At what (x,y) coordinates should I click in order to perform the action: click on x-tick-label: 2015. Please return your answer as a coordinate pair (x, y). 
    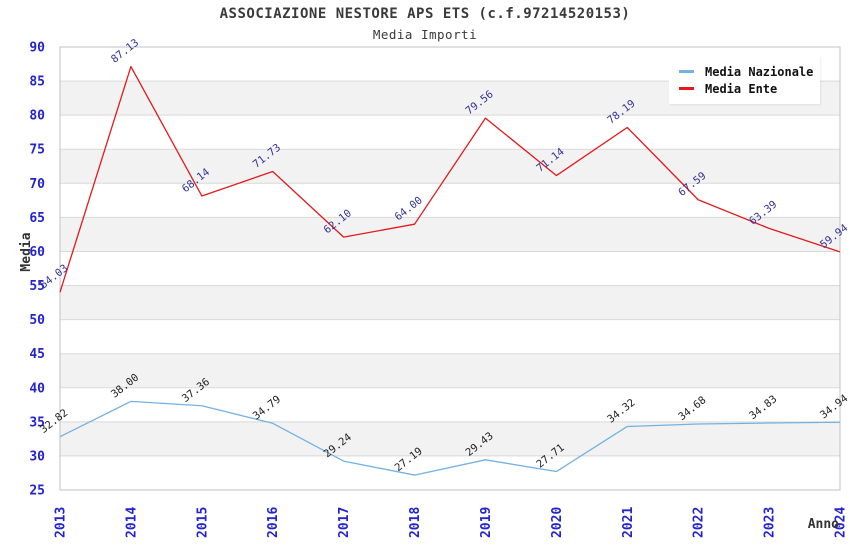
    Looking at the image, I should click on (202, 522).